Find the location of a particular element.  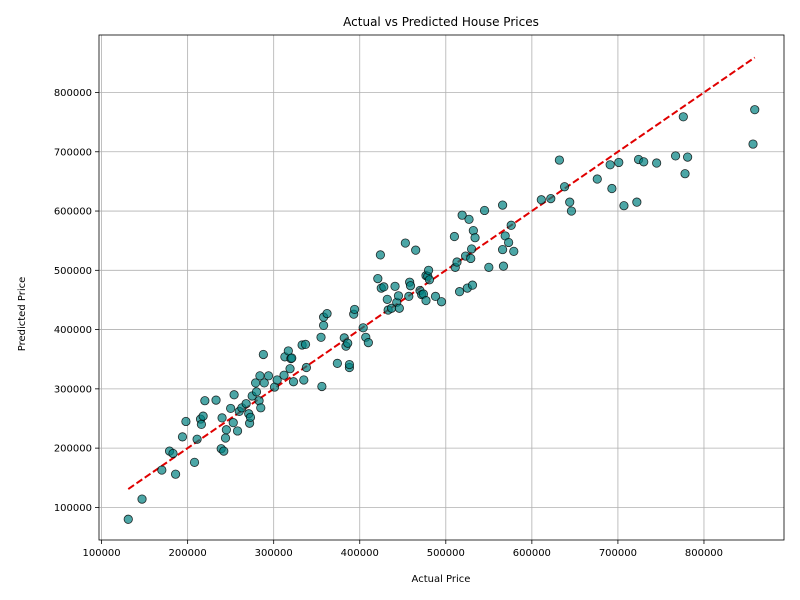

x-tick-label: 800000 is located at coordinates (704, 553).